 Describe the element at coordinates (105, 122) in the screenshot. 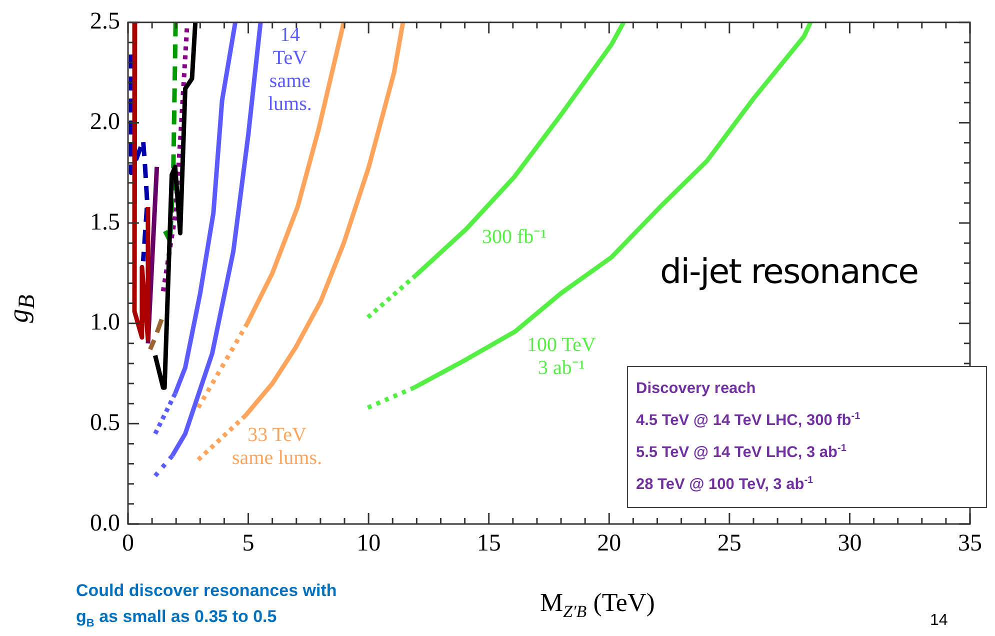

I see `y-tick-label: 2.0` at that location.